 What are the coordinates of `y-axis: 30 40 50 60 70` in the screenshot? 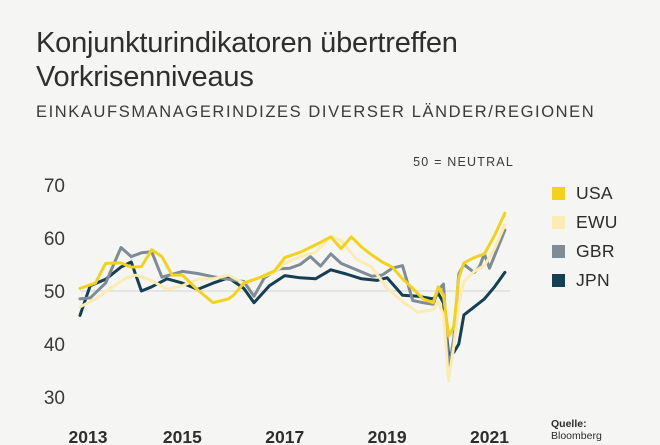 It's located at (54, 292).